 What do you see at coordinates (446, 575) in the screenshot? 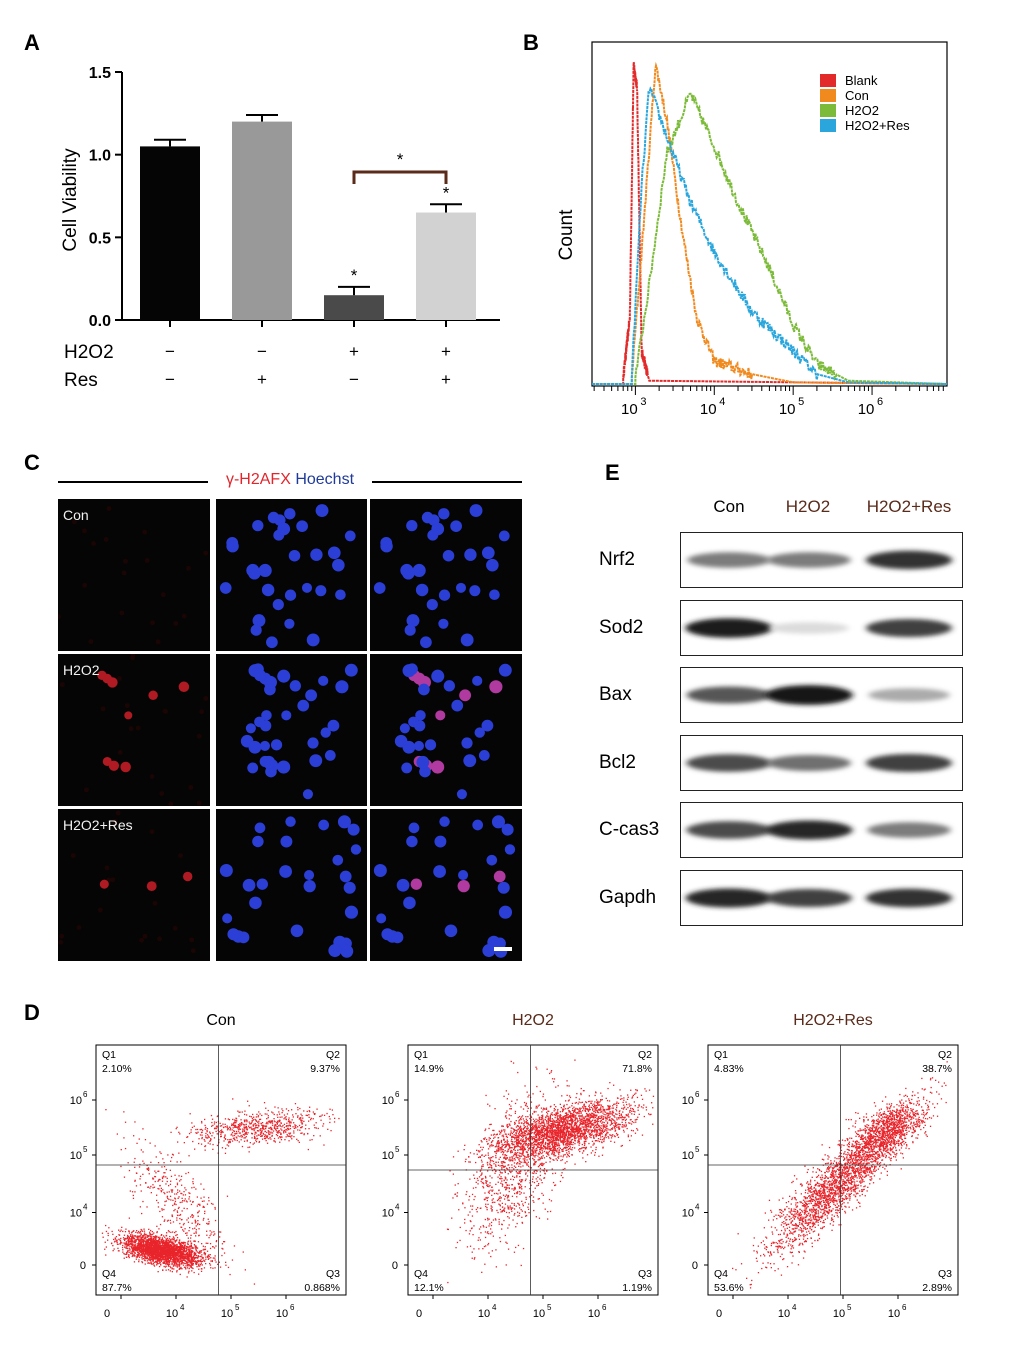
I see `micro-con-merge` at bounding box center [446, 575].